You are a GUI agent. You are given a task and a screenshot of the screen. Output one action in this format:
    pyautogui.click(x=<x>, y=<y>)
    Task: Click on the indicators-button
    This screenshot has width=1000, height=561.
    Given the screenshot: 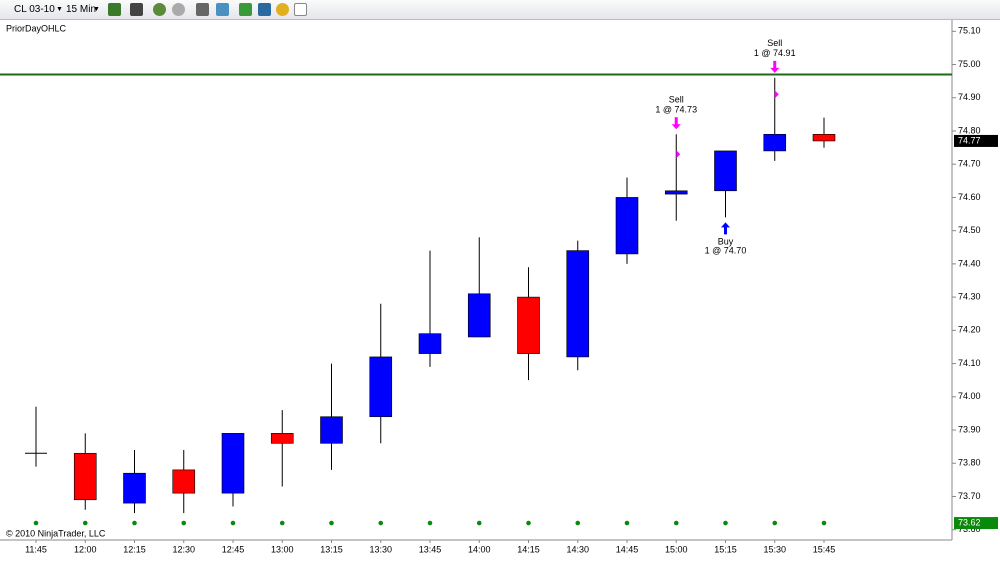 What is the action you would take?
    pyautogui.click(x=264, y=9)
    